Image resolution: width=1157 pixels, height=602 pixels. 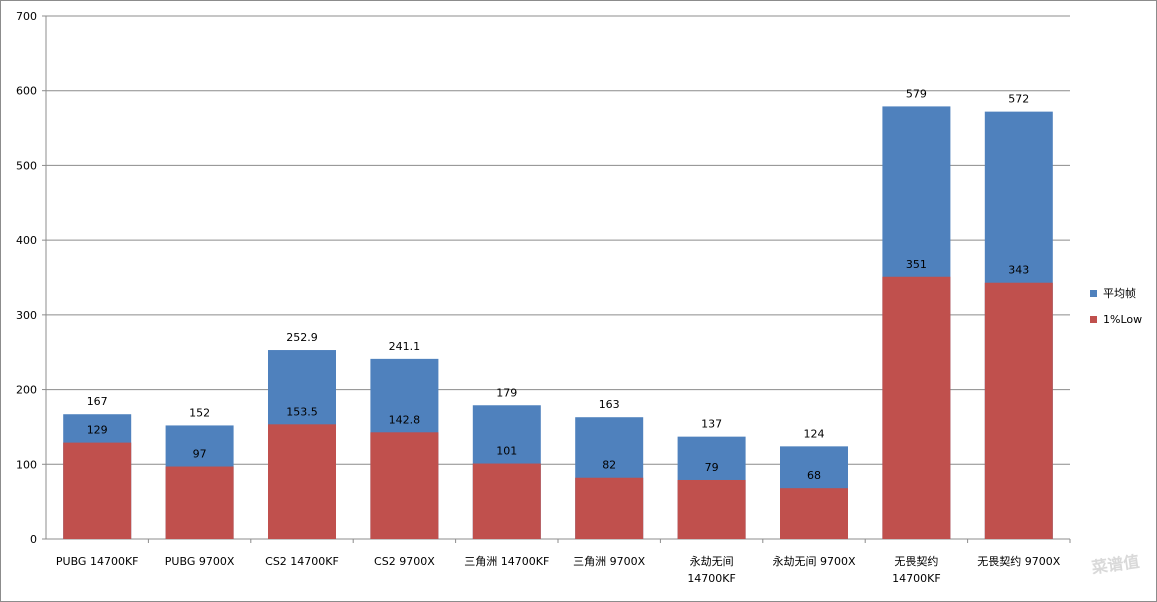 I want to click on legend-item-low: 1%Low, so click(x=1116, y=319).